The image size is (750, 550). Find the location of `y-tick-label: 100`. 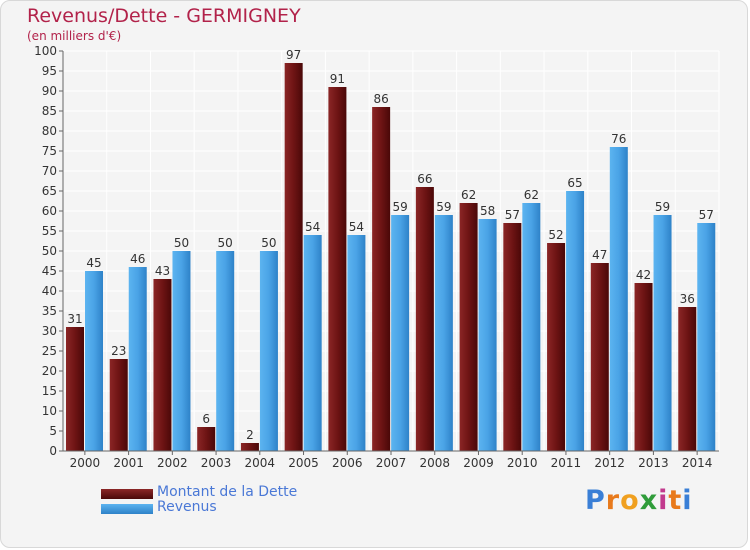

y-tick-label: 100 is located at coordinates (45, 51).